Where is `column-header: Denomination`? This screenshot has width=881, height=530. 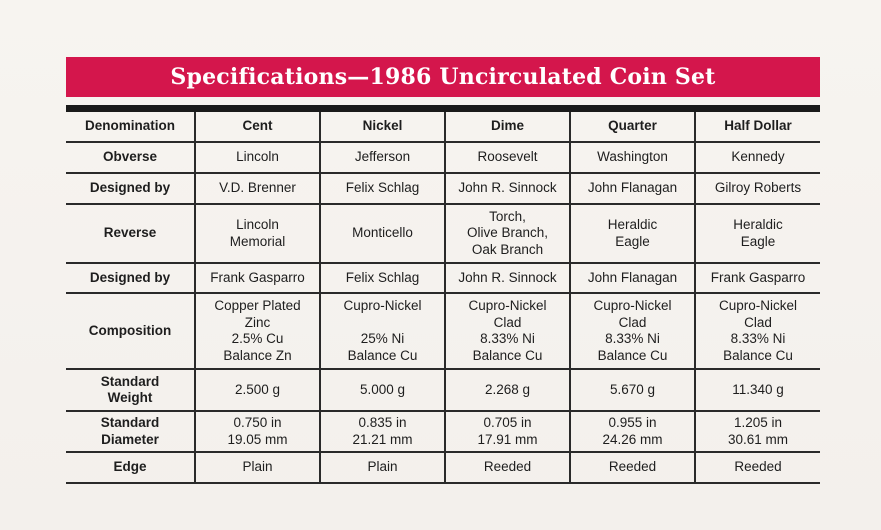 column-header: Denomination is located at coordinates (130, 127).